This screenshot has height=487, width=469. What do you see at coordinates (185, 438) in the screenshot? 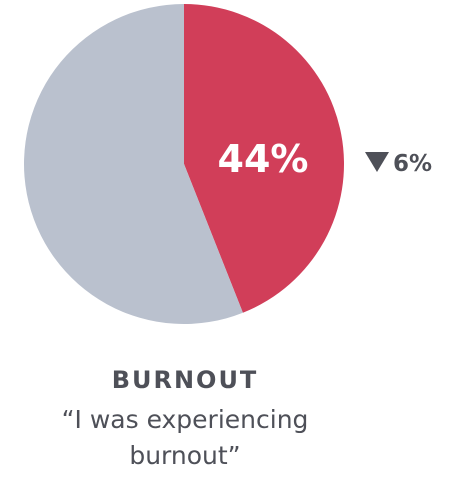
I see `chart-subtitle: “I was experiencing burnout”` at bounding box center [185, 438].